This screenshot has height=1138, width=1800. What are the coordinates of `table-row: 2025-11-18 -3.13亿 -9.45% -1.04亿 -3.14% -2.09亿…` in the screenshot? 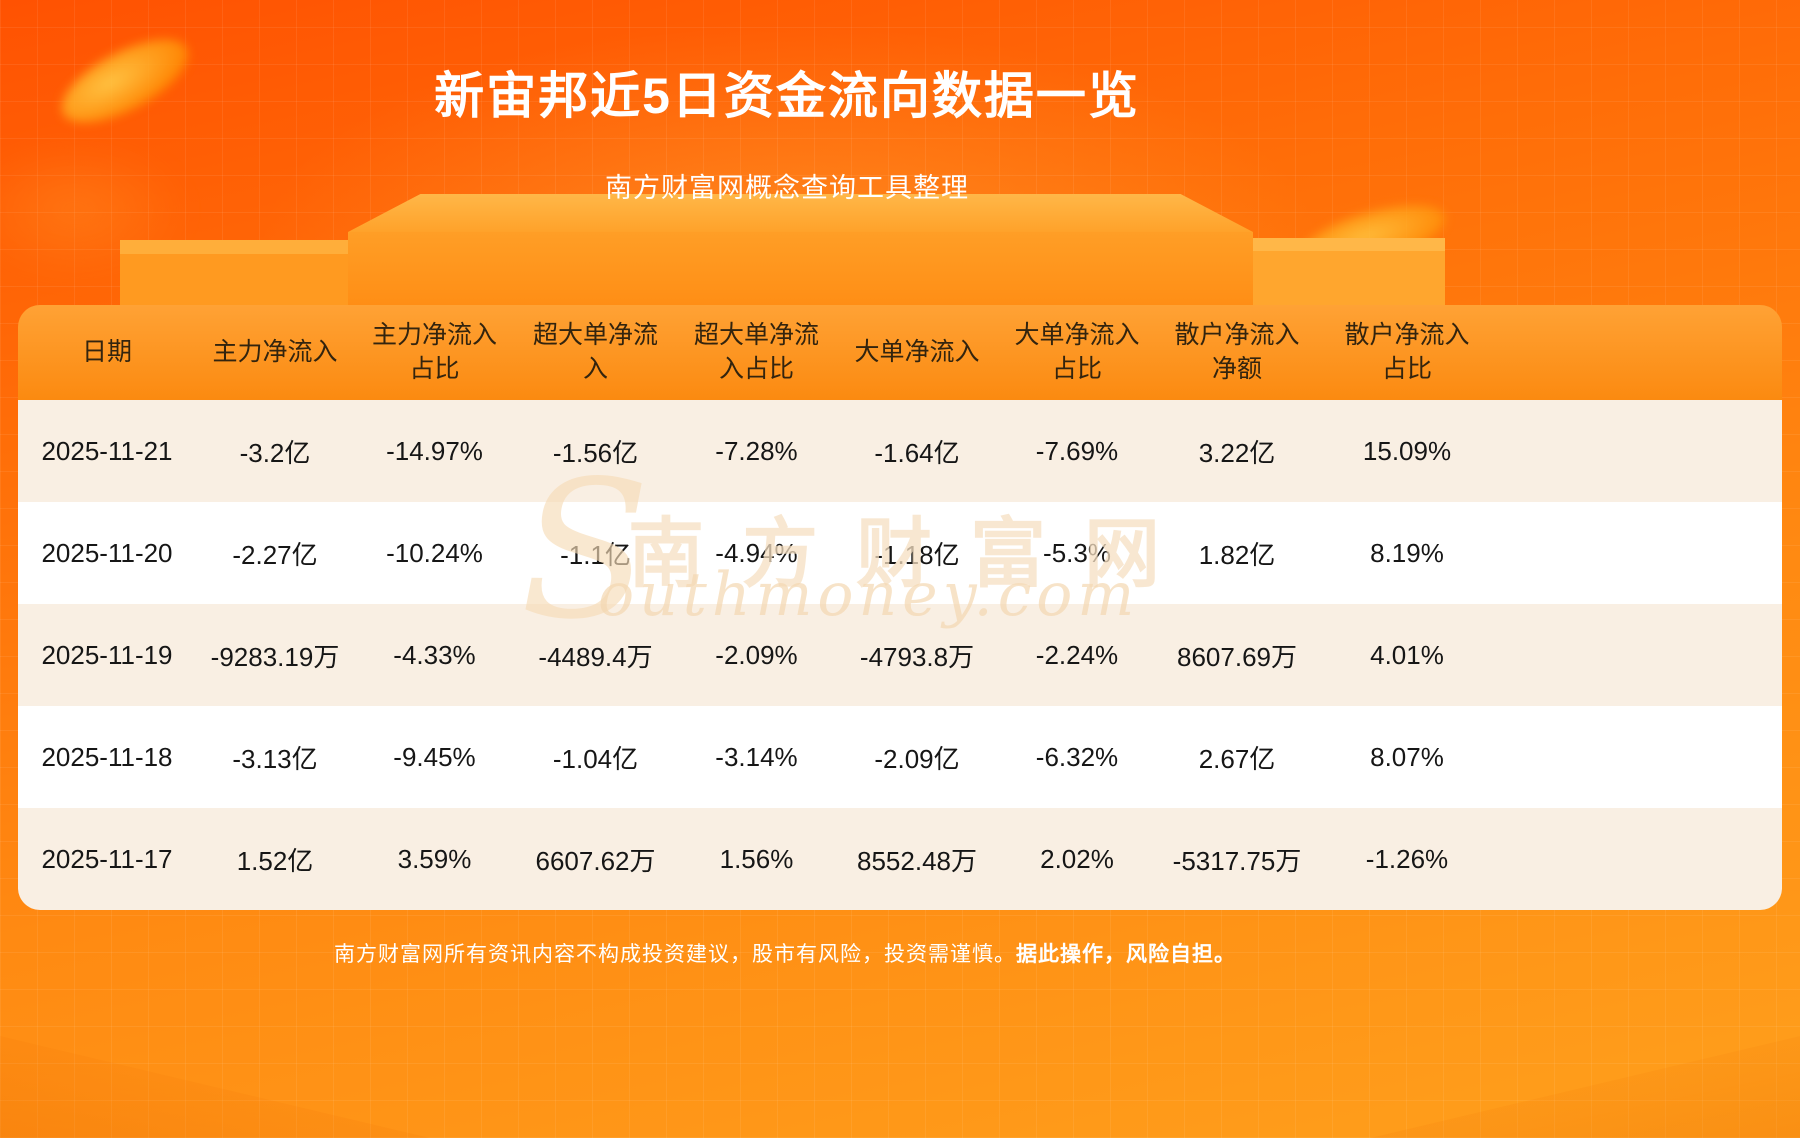 It's located at (900, 757).